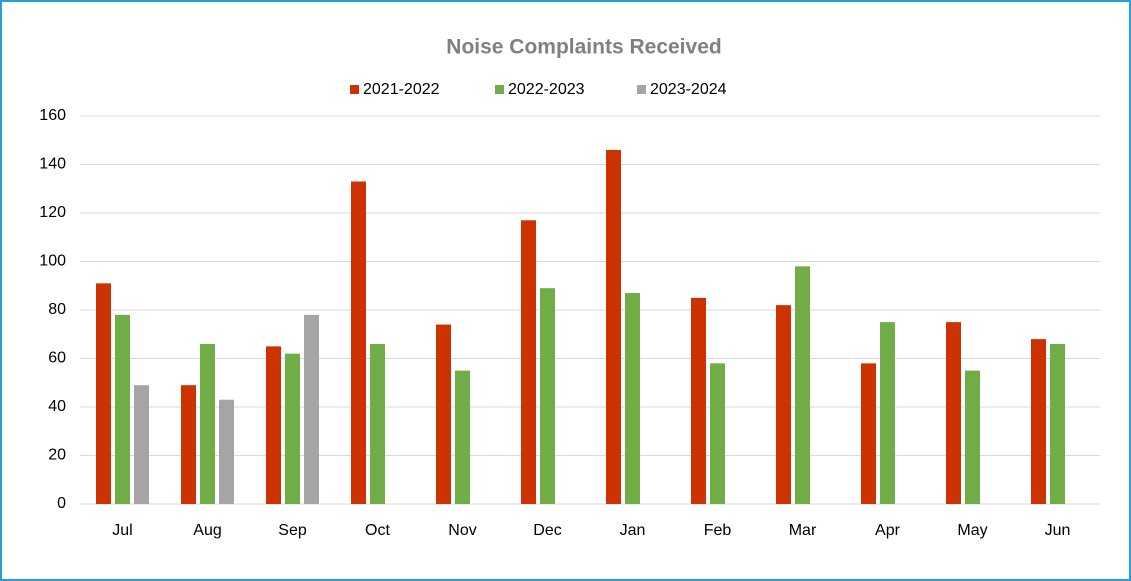  Describe the element at coordinates (803, 530) in the screenshot. I see `x-tick-label: Mar` at that location.